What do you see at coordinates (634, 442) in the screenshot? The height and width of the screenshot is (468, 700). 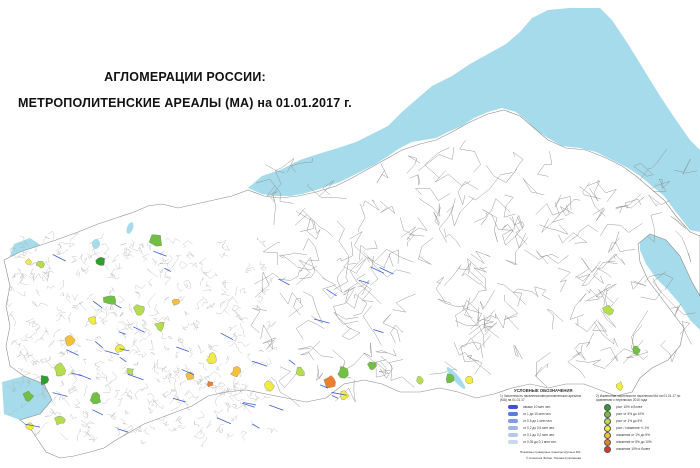 I see `legend-label: снижение от 5% до 10%` at bounding box center [634, 442].